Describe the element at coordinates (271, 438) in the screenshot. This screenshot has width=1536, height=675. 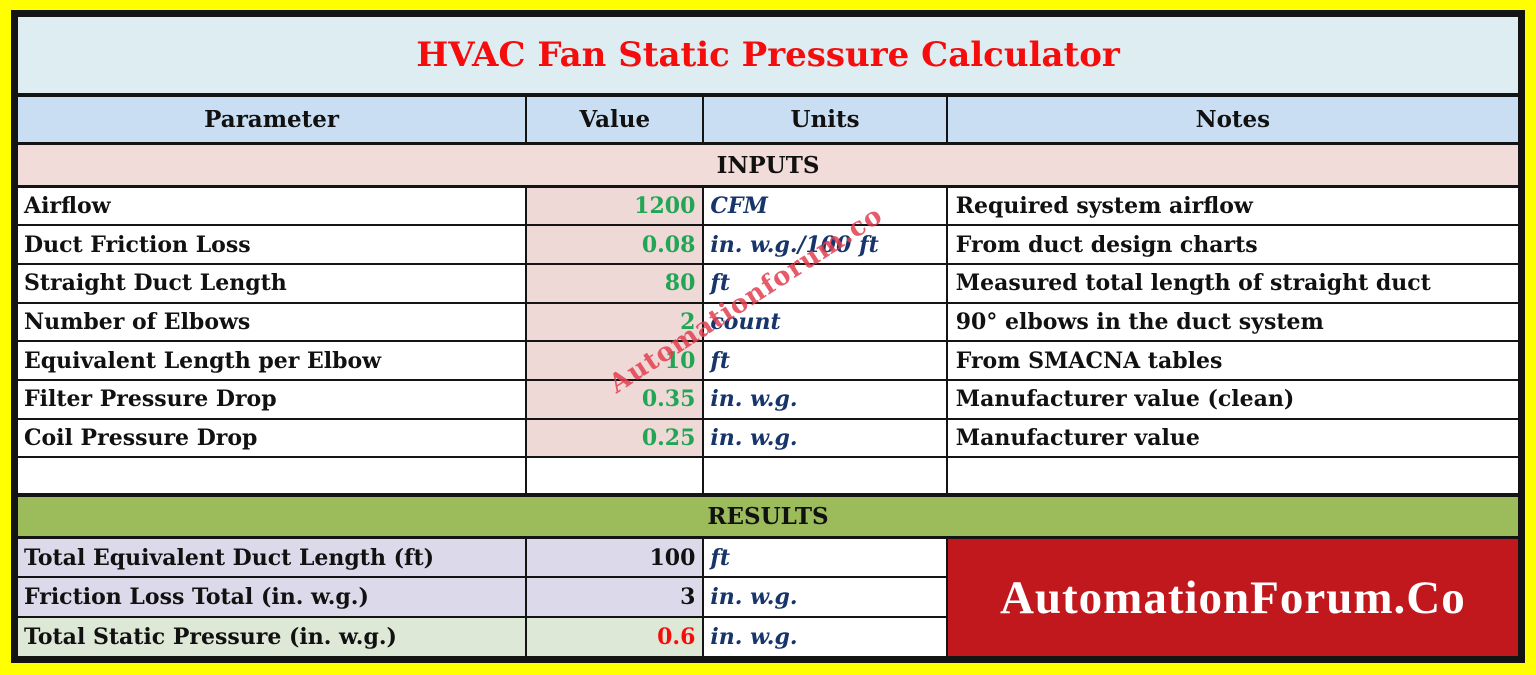
I see `parameter-cell: Coil Pressure Drop` at that location.